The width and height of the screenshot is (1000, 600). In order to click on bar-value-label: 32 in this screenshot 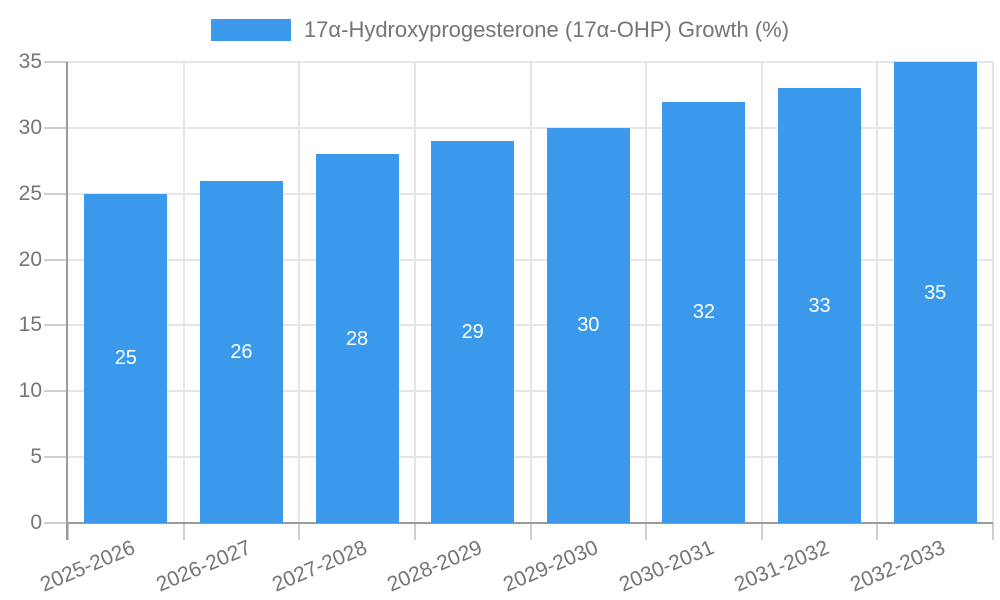, I will do `click(704, 312)`.